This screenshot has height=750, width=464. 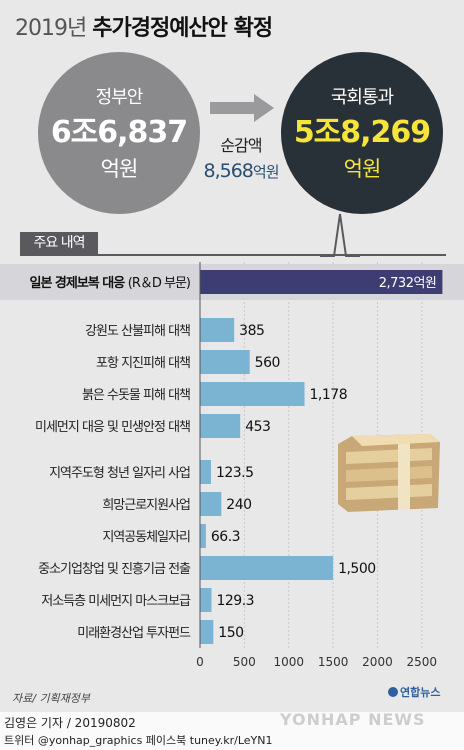 I want to click on x-tick-label: 500, so click(x=244, y=662).